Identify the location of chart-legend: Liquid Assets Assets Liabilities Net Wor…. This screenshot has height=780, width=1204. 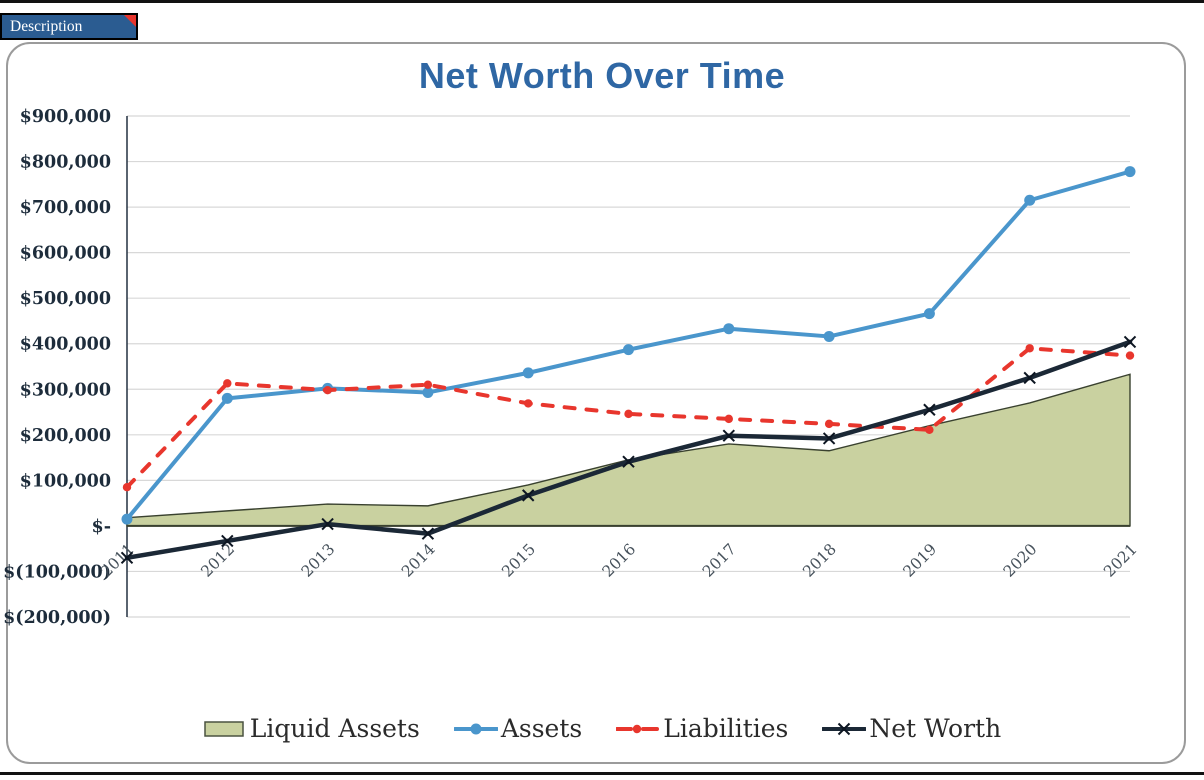
(602, 728).